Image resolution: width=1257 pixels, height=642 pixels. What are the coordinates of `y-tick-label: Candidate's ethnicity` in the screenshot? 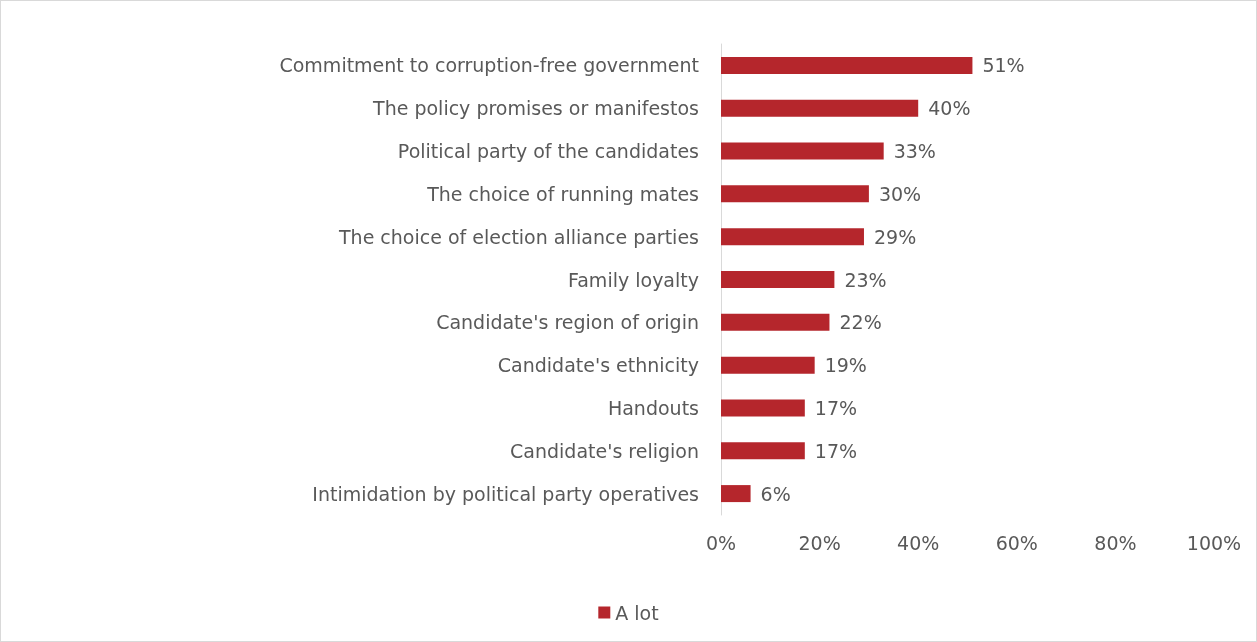 It's located at (598, 365).